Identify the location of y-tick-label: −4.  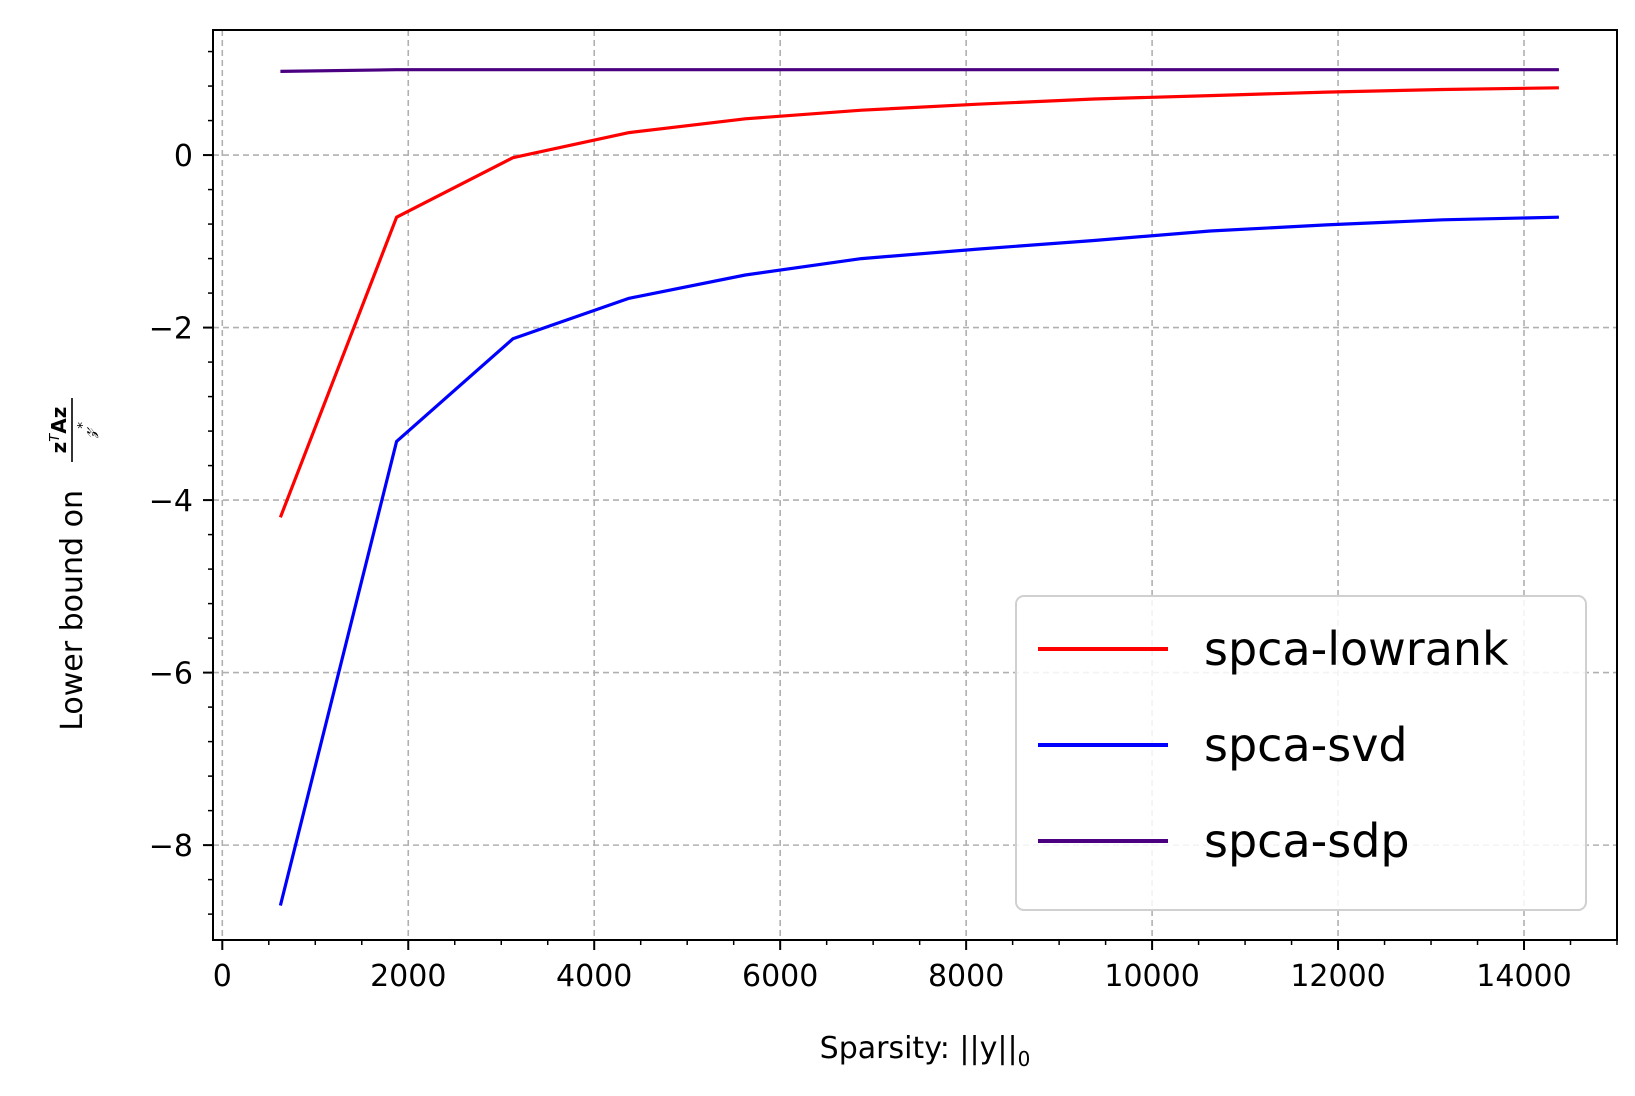
(171, 501).